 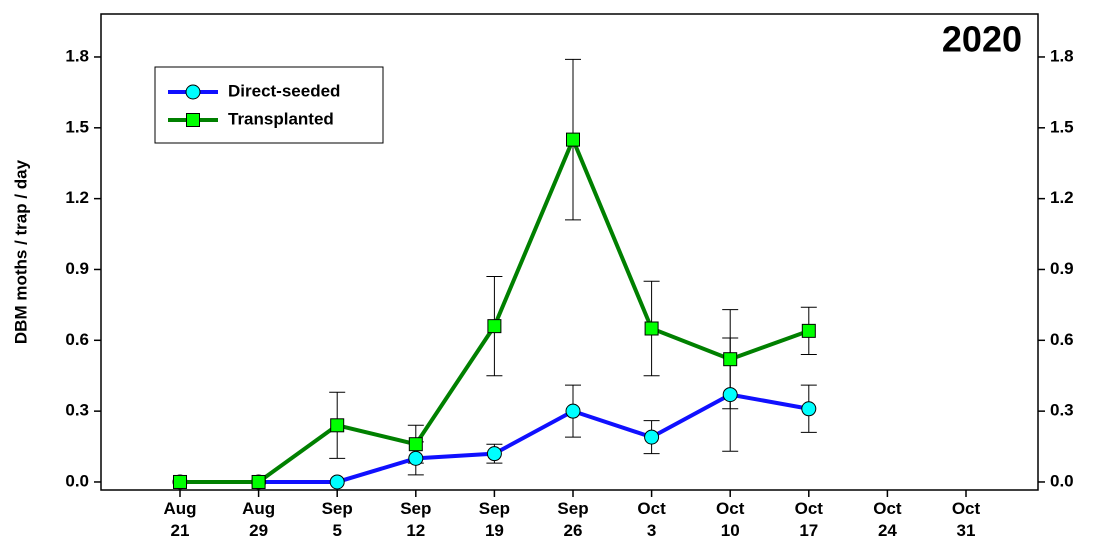 I want to click on y-tick-label: 0.0, so click(x=77, y=480).